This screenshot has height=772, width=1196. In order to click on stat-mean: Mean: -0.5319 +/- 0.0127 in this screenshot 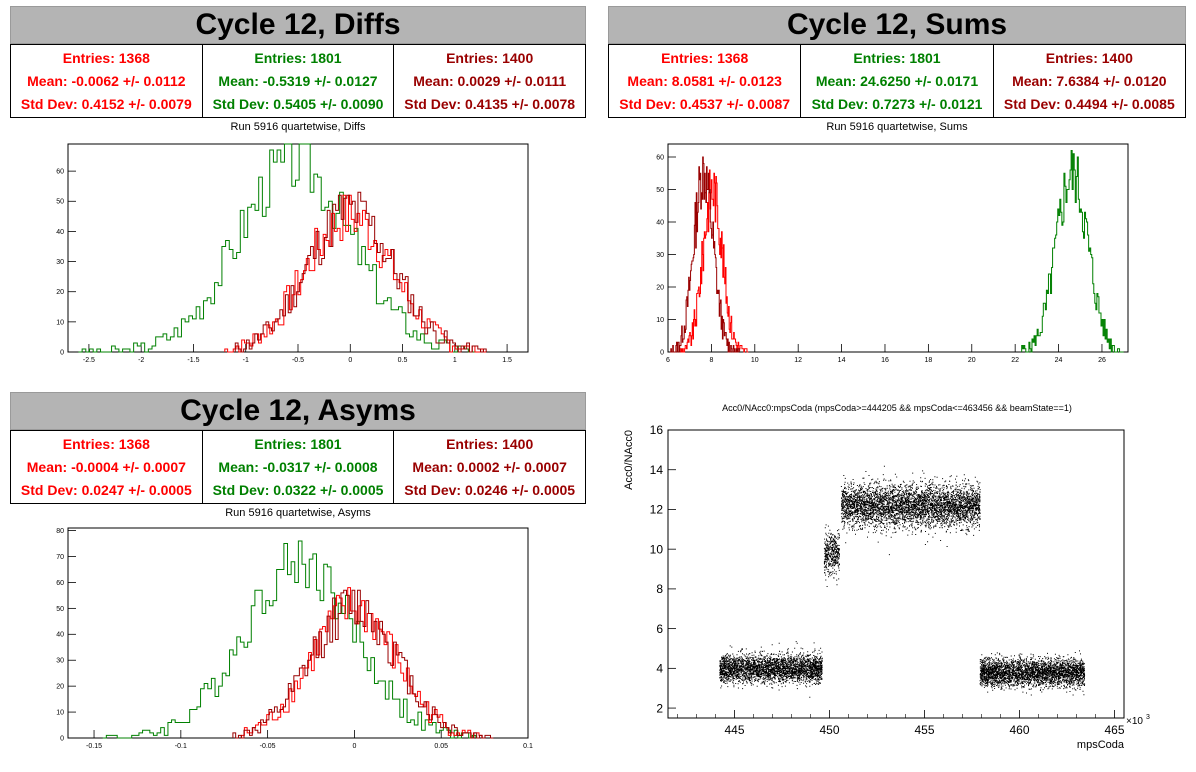, I will do `click(298, 80)`.